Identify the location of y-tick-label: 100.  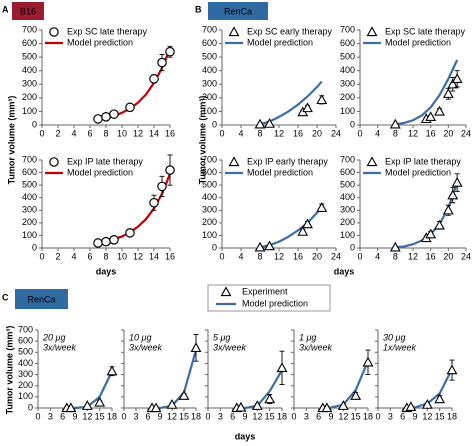
(209, 235).